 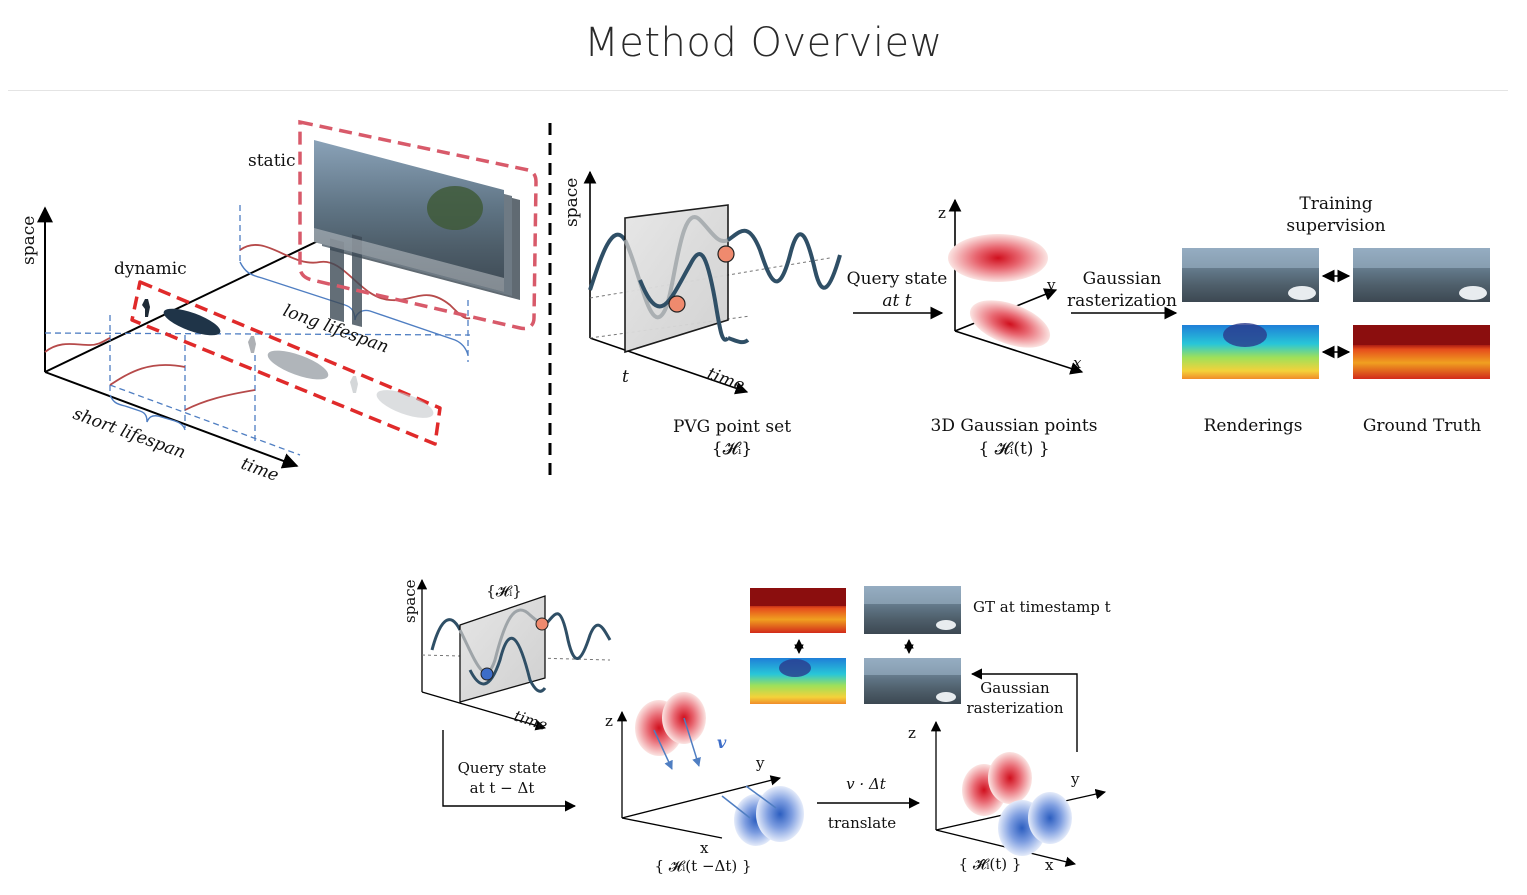 What do you see at coordinates (502, 788) in the screenshot?
I see `query-state-time: at t − Δt` at bounding box center [502, 788].